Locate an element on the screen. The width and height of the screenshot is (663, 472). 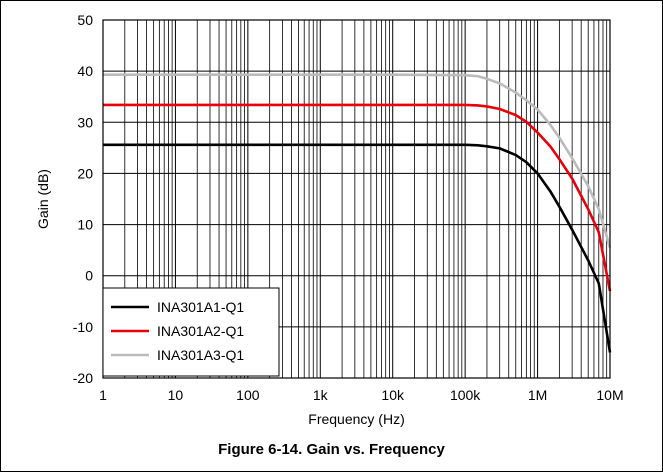
x-tick-label: 1 is located at coordinates (103, 395).